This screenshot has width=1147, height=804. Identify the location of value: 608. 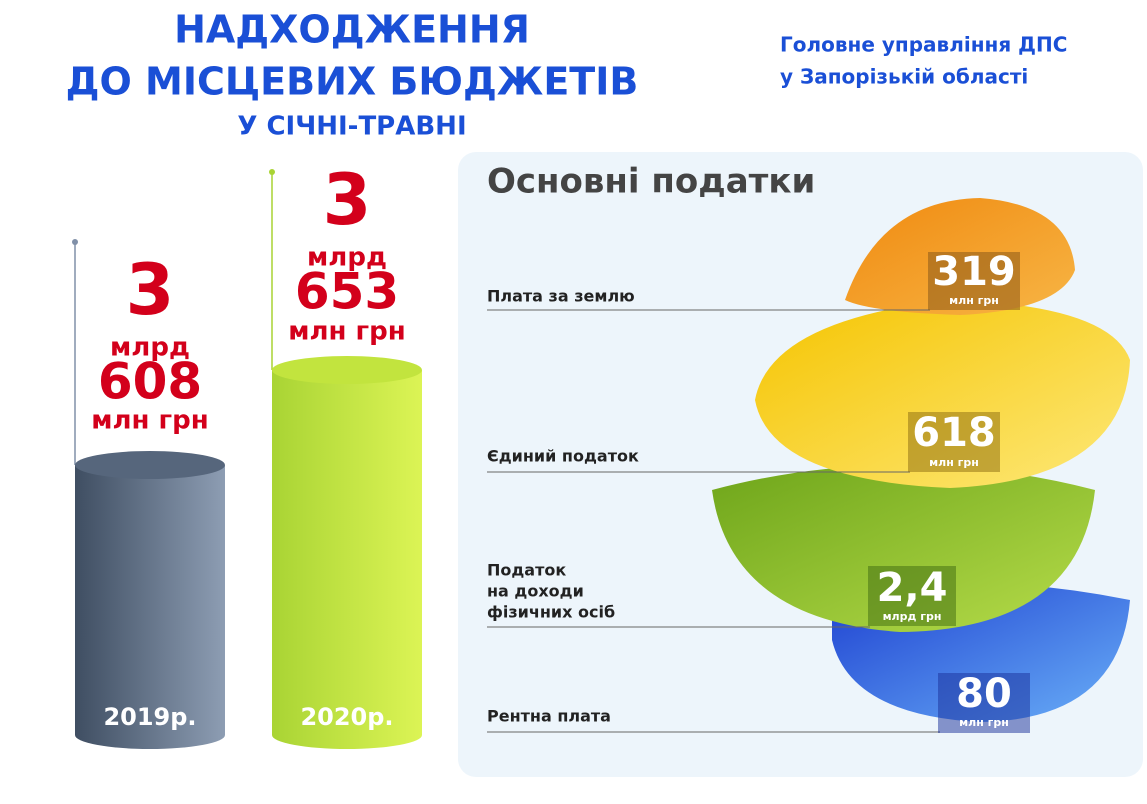
(150, 382).